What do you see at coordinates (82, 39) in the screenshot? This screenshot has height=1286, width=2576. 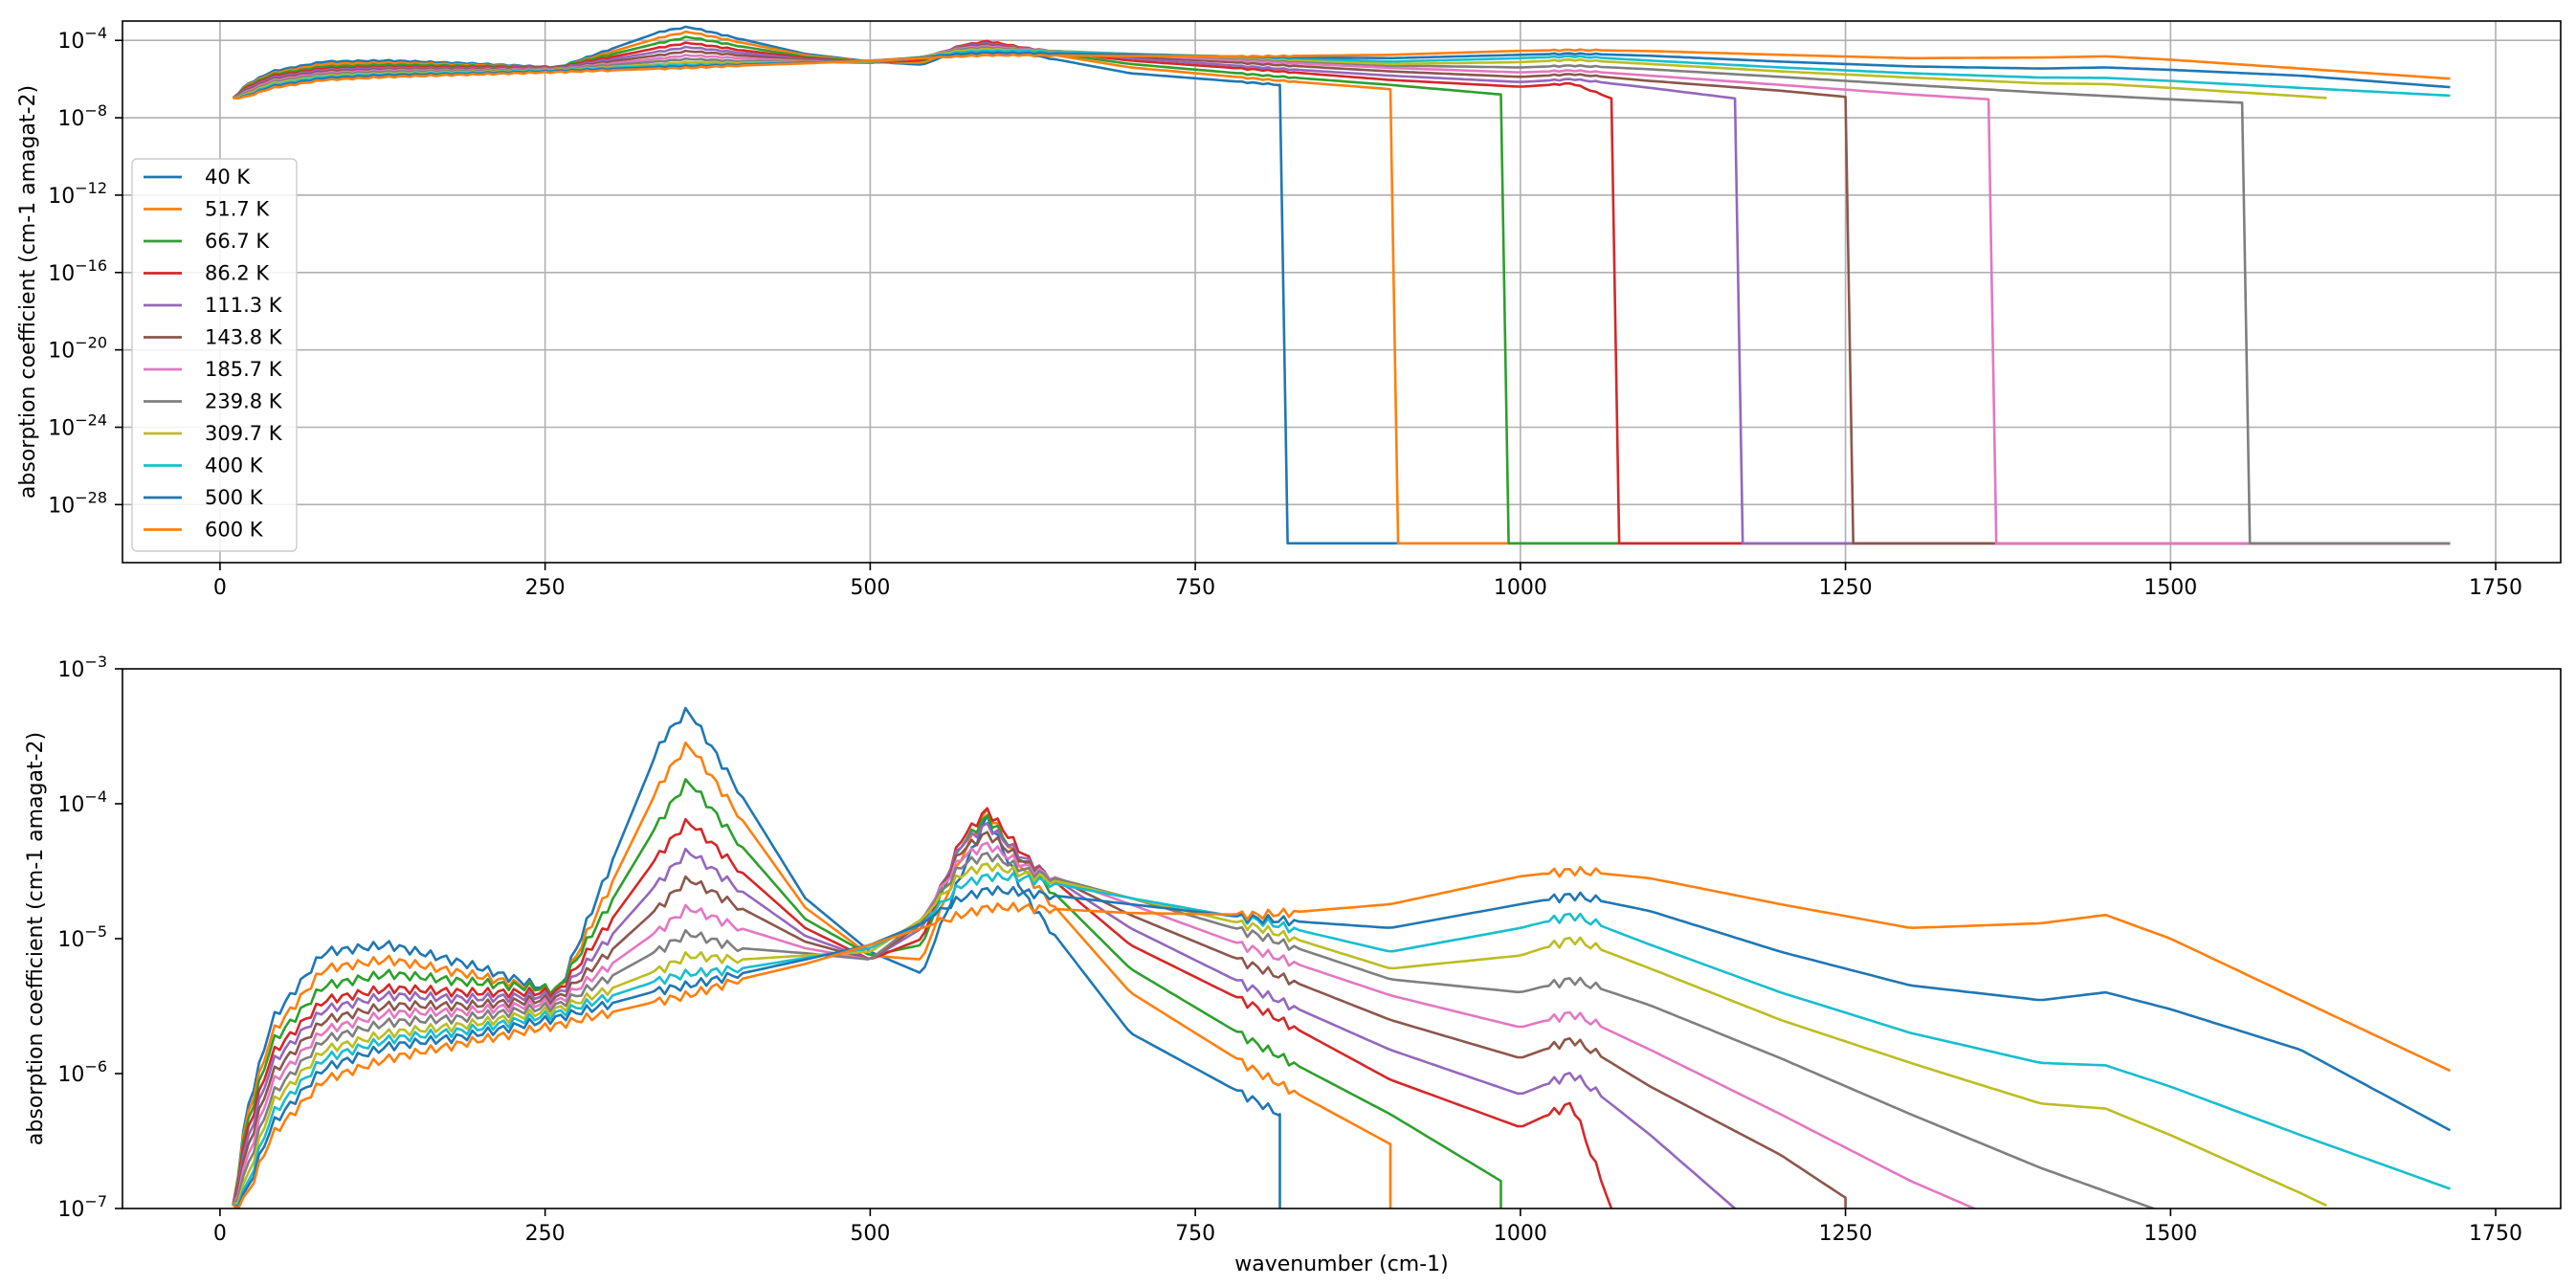 I see `top-y-tick-label: 10⁻⁴` at bounding box center [82, 39].